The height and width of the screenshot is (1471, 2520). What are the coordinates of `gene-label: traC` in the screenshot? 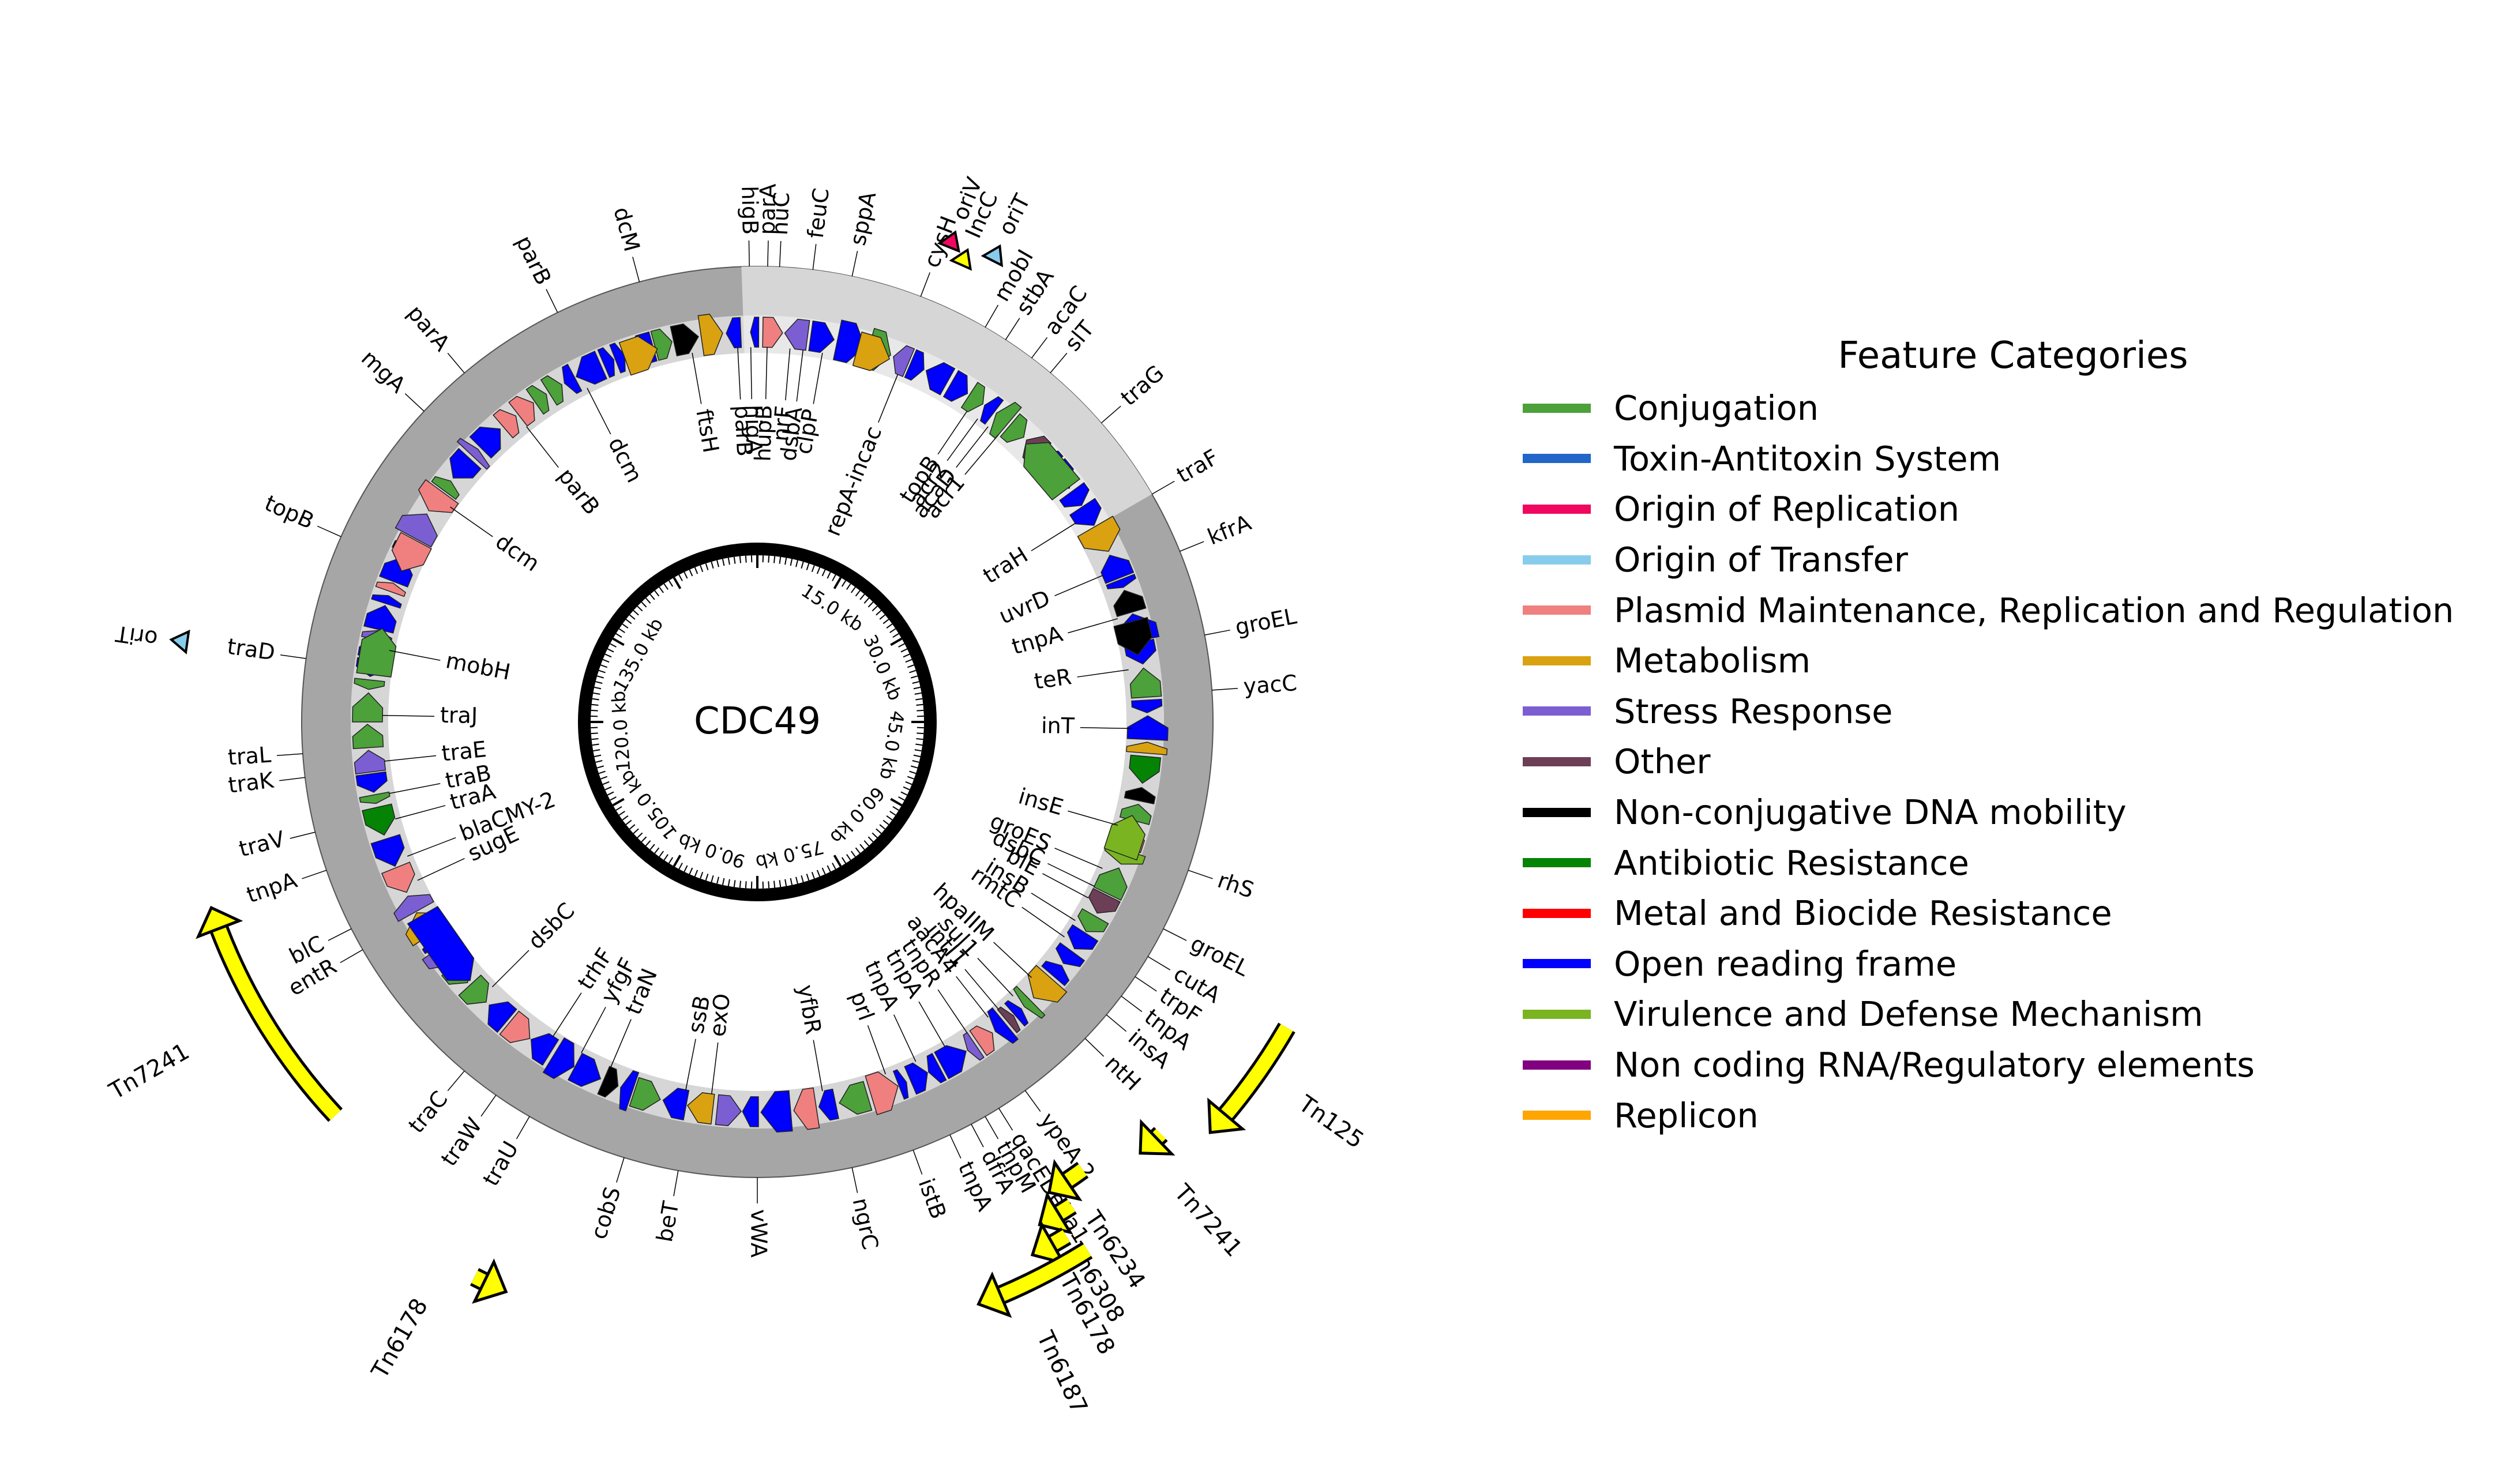 It's located at (427, 1112).